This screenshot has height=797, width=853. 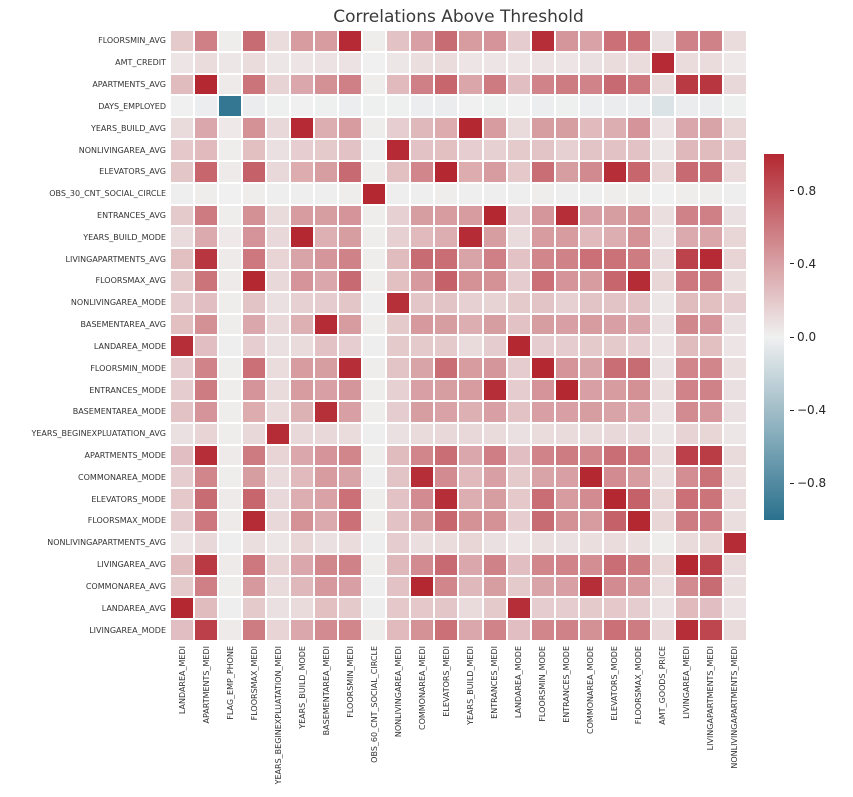 What do you see at coordinates (126, 521) in the screenshot?
I see `y-tick-label: FLOORSMAX_MODE` at bounding box center [126, 521].